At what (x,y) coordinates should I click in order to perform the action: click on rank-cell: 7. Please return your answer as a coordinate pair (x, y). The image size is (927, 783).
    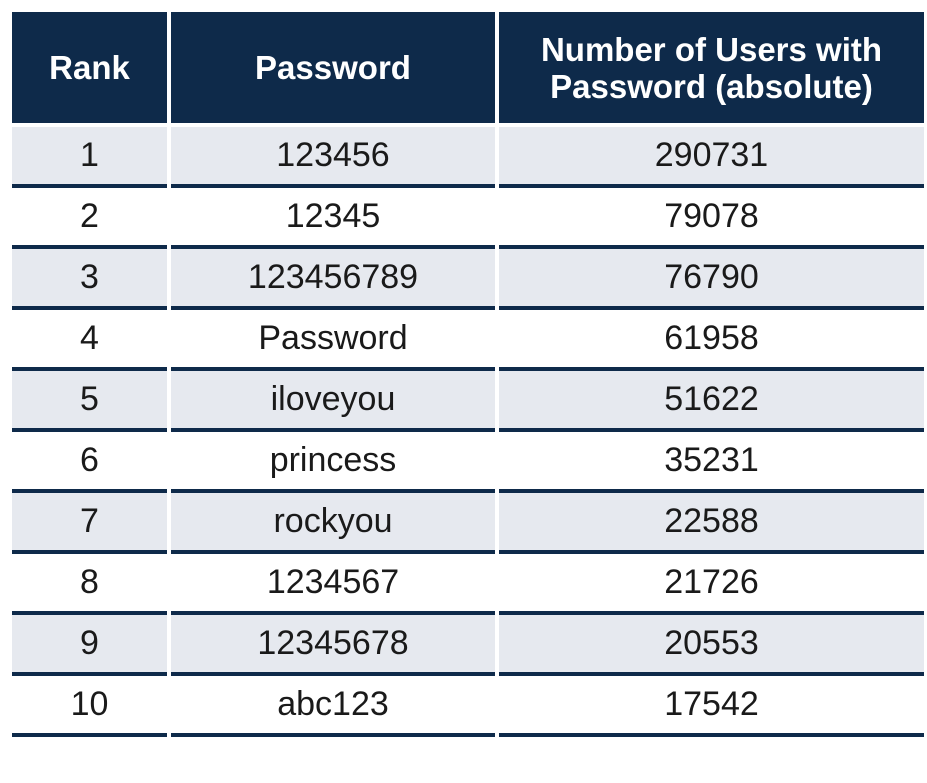
    Looking at the image, I should click on (89, 523).